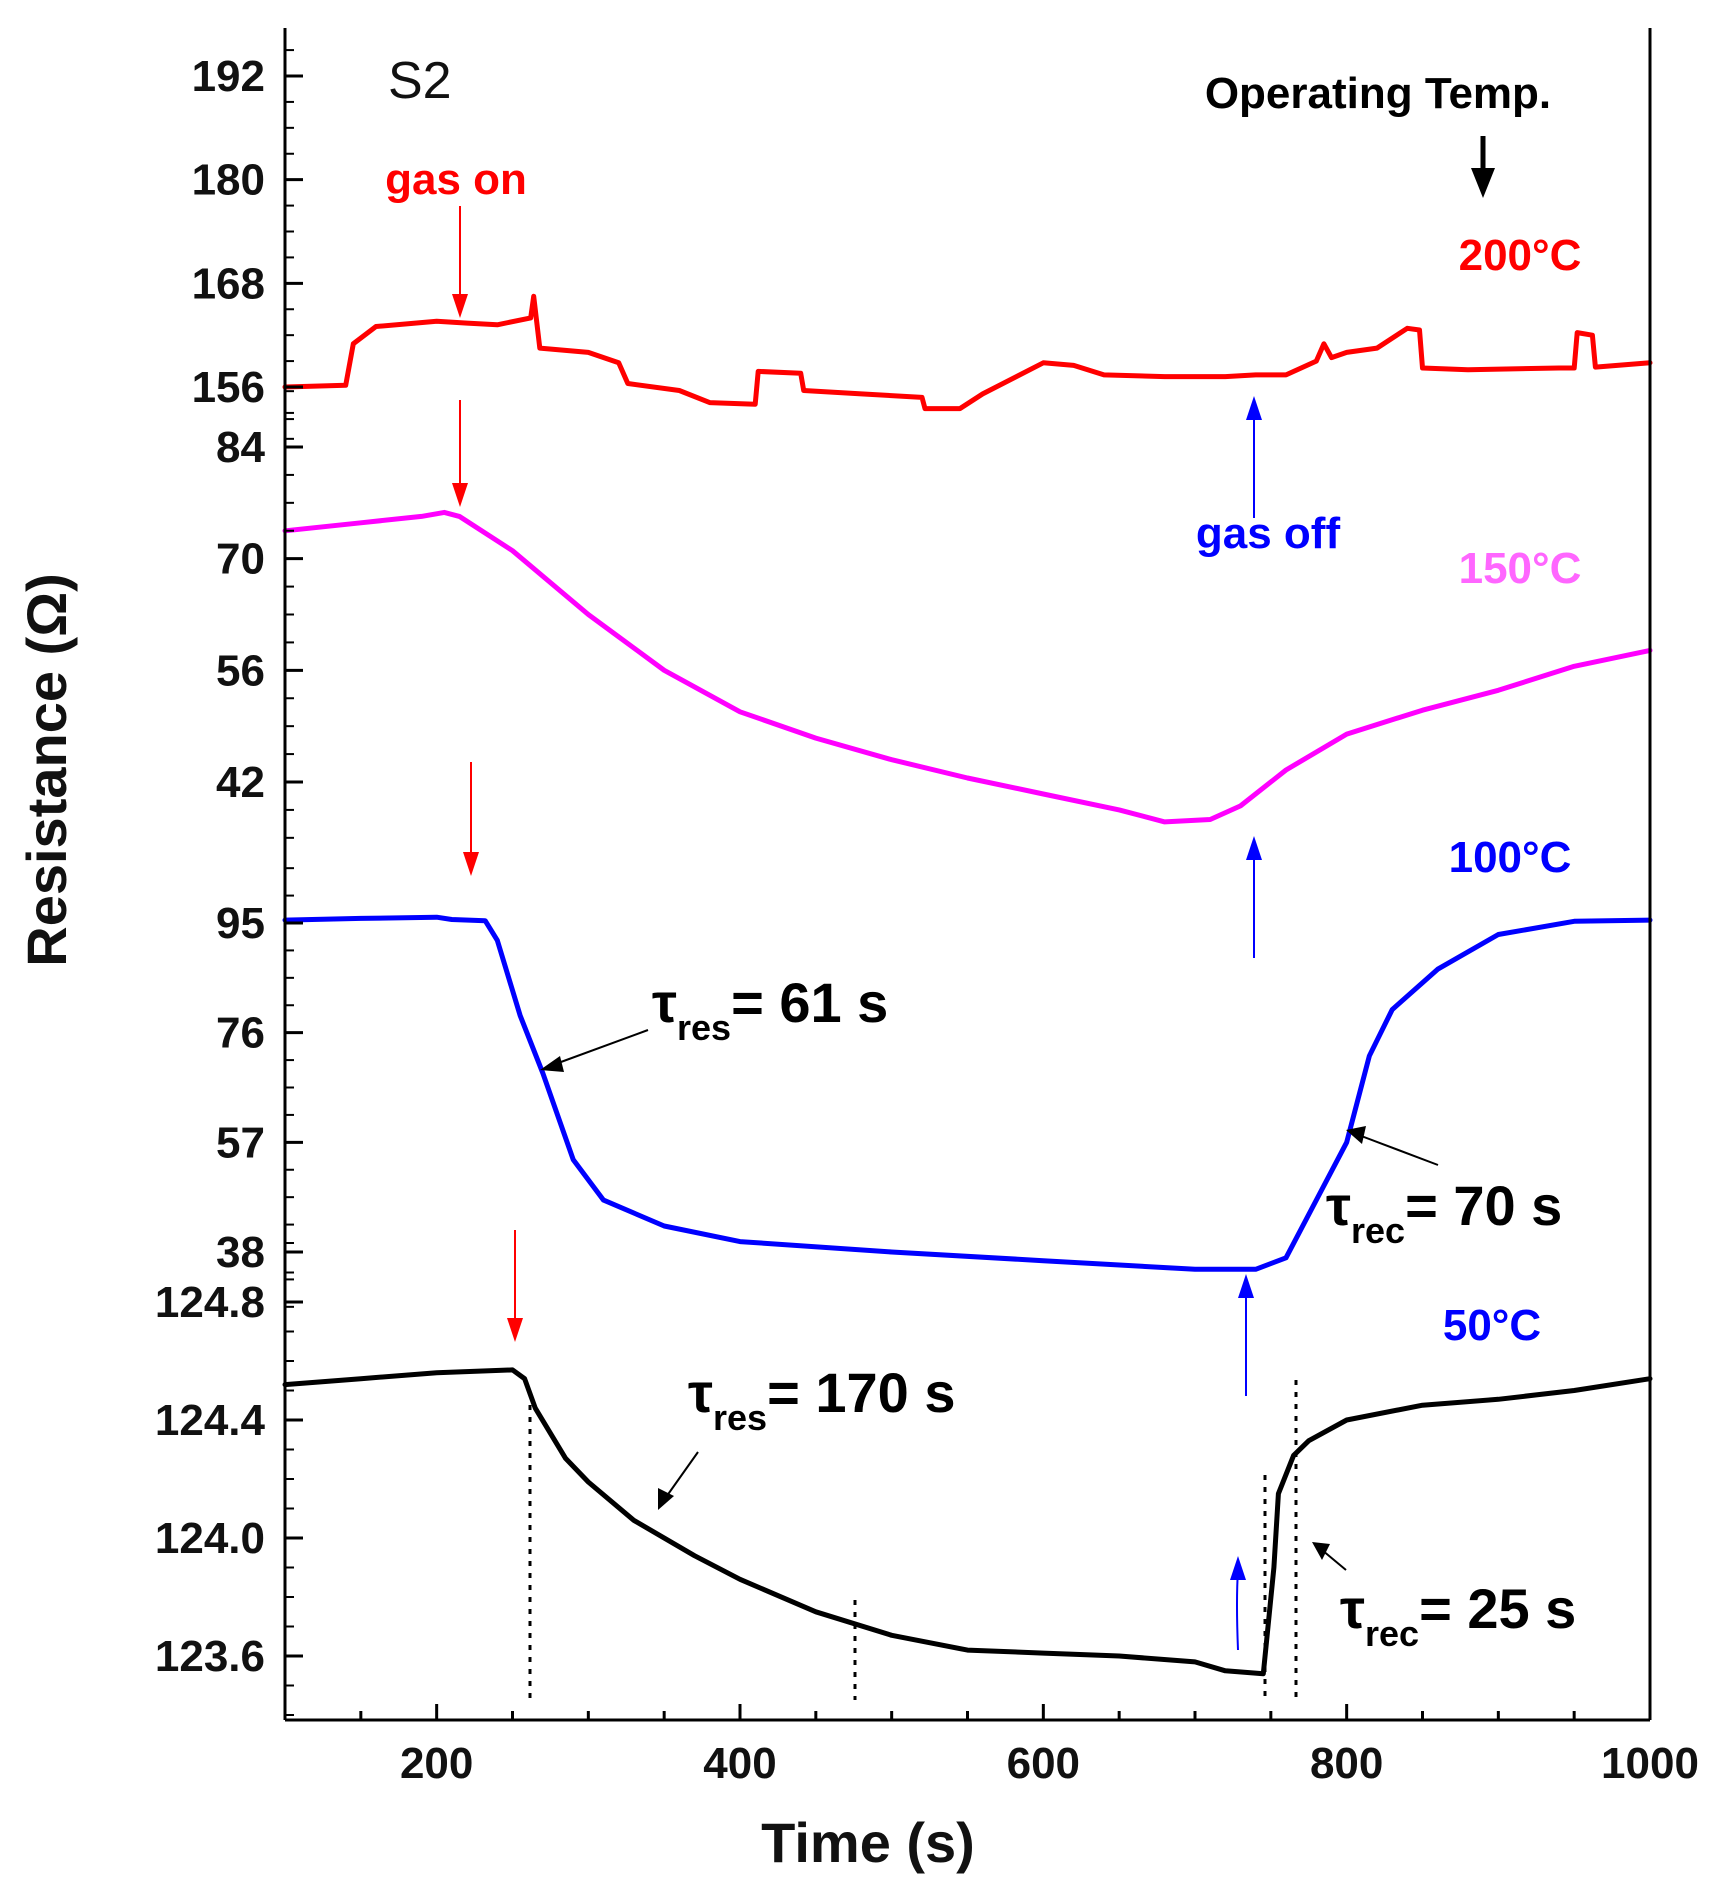  What do you see at coordinates (210, 1656) in the screenshot?
I see `y-tick-label: 123.6` at bounding box center [210, 1656].